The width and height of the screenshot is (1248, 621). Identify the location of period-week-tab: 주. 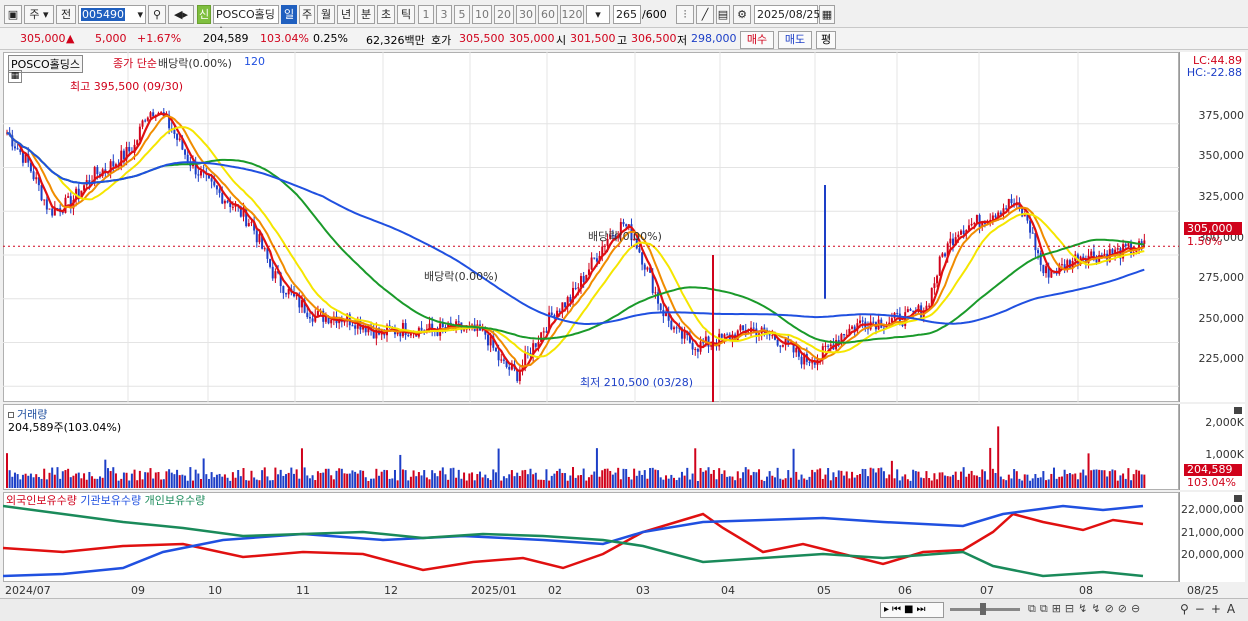
(307, 14).